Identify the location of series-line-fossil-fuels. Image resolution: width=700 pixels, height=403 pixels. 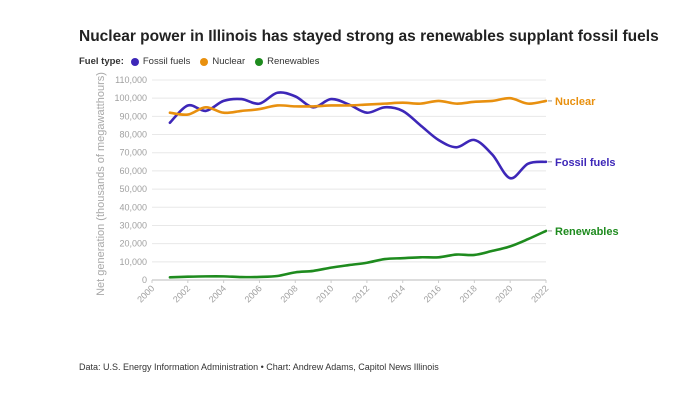
(358, 135).